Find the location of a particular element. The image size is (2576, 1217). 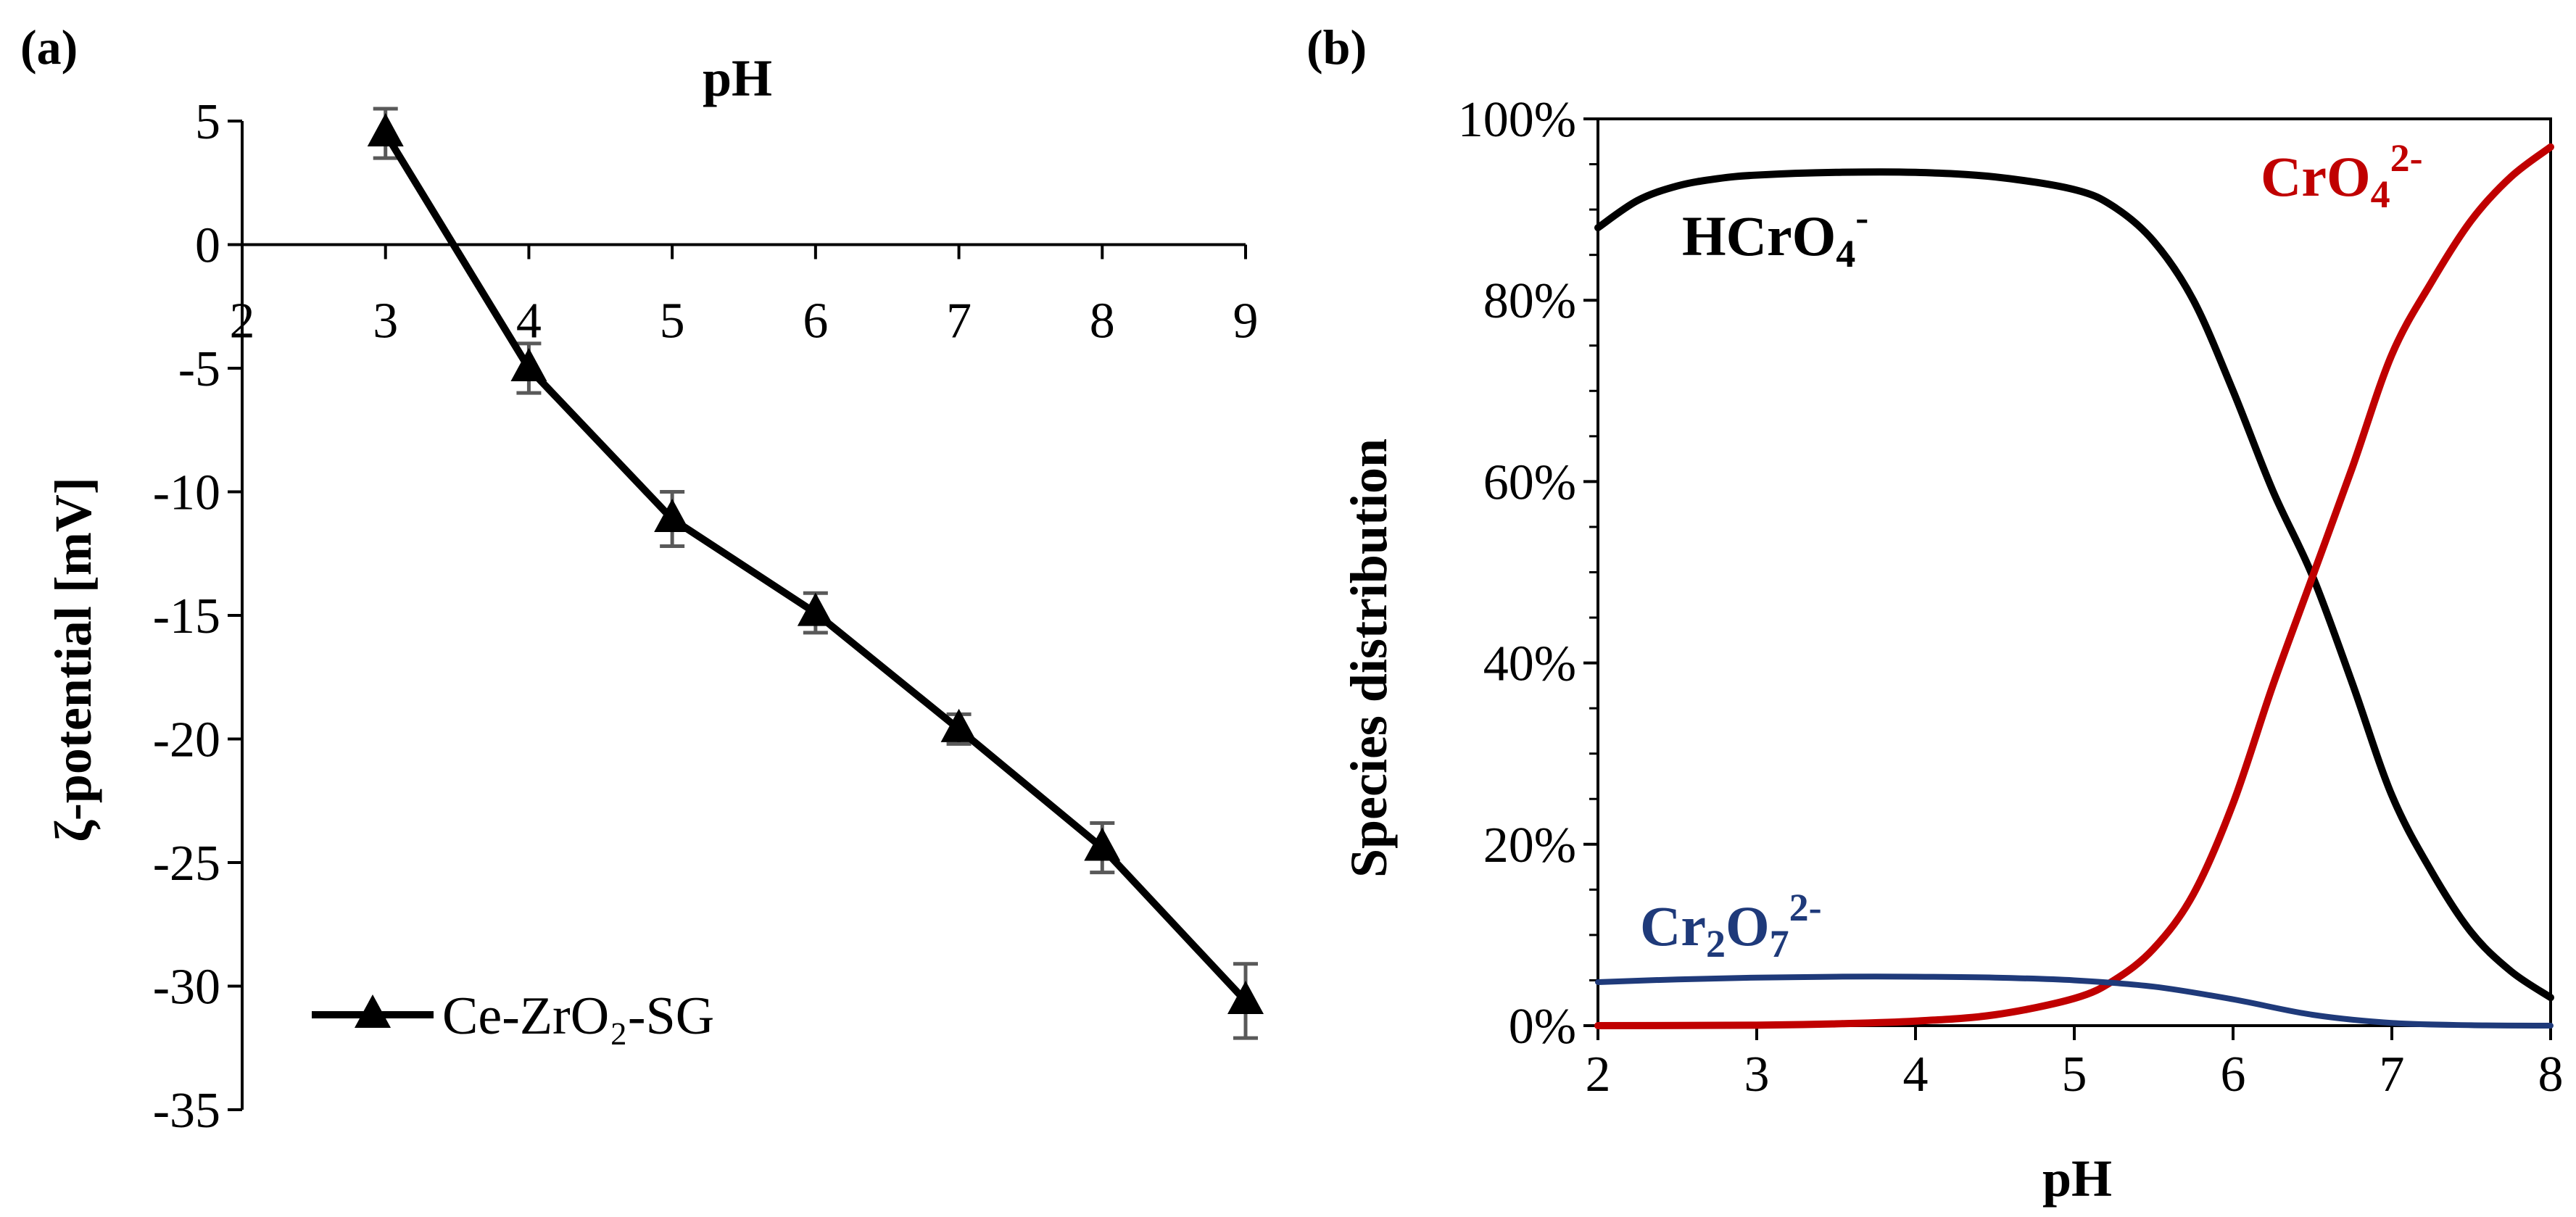

label-cro4: CrO42- is located at coordinates (2342, 176).